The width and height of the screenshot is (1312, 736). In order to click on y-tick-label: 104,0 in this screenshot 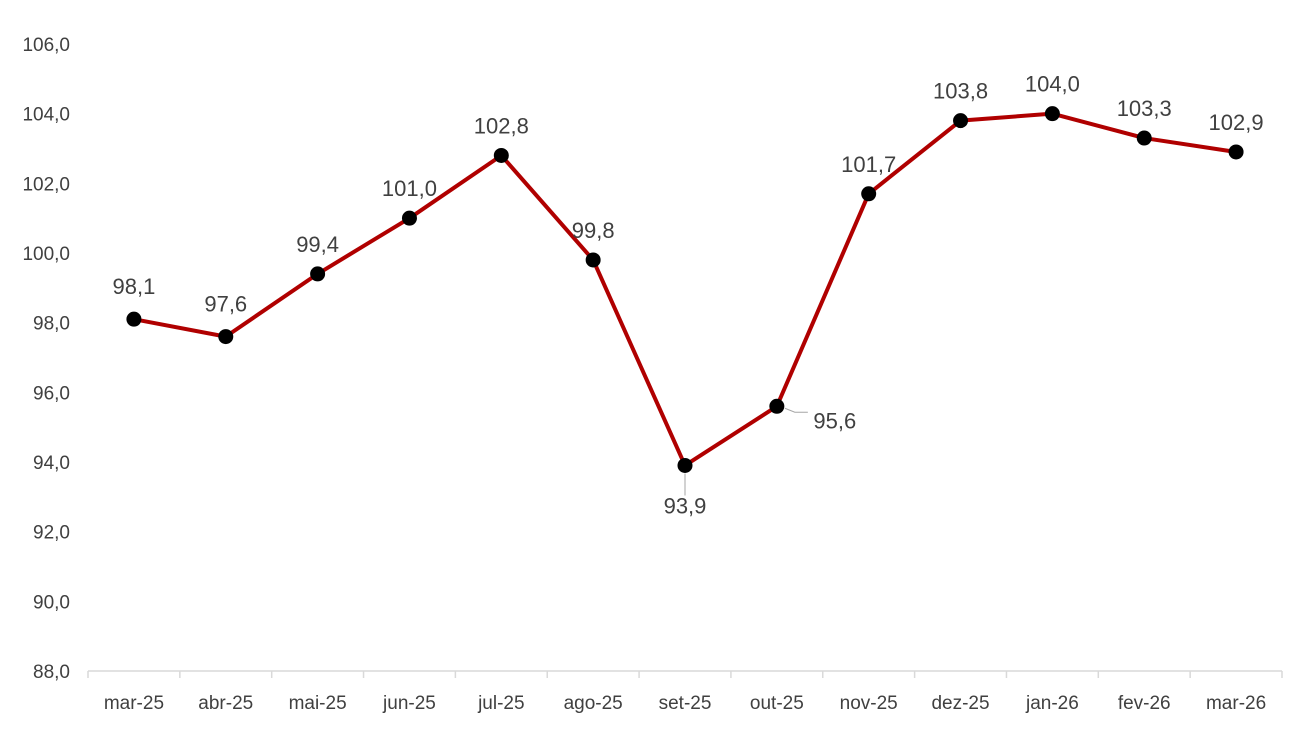, I will do `click(46, 115)`.